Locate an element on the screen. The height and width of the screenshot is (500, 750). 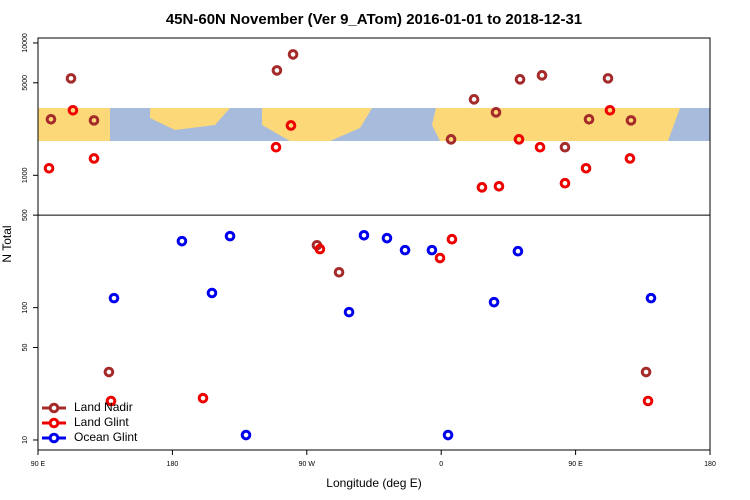
y-axis-label: N Total is located at coordinates (7, 243).